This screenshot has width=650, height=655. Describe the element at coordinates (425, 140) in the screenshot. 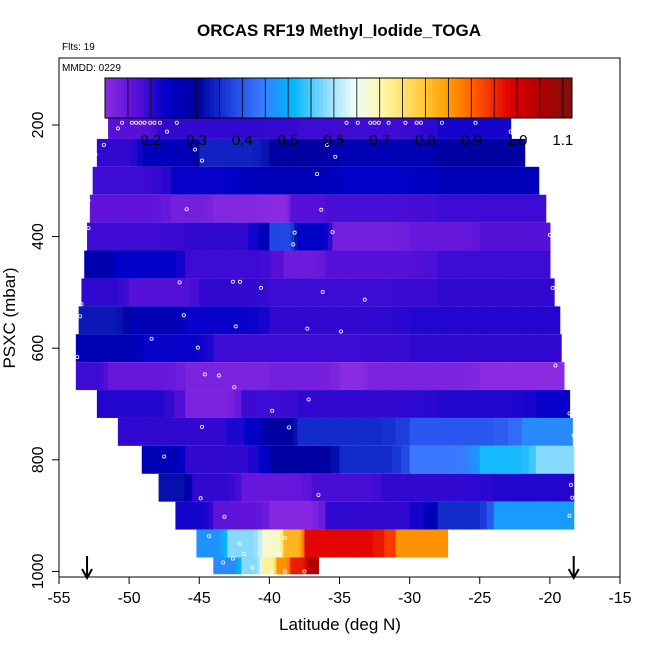

I see `colorbar-tick-label: 0.8` at that location.